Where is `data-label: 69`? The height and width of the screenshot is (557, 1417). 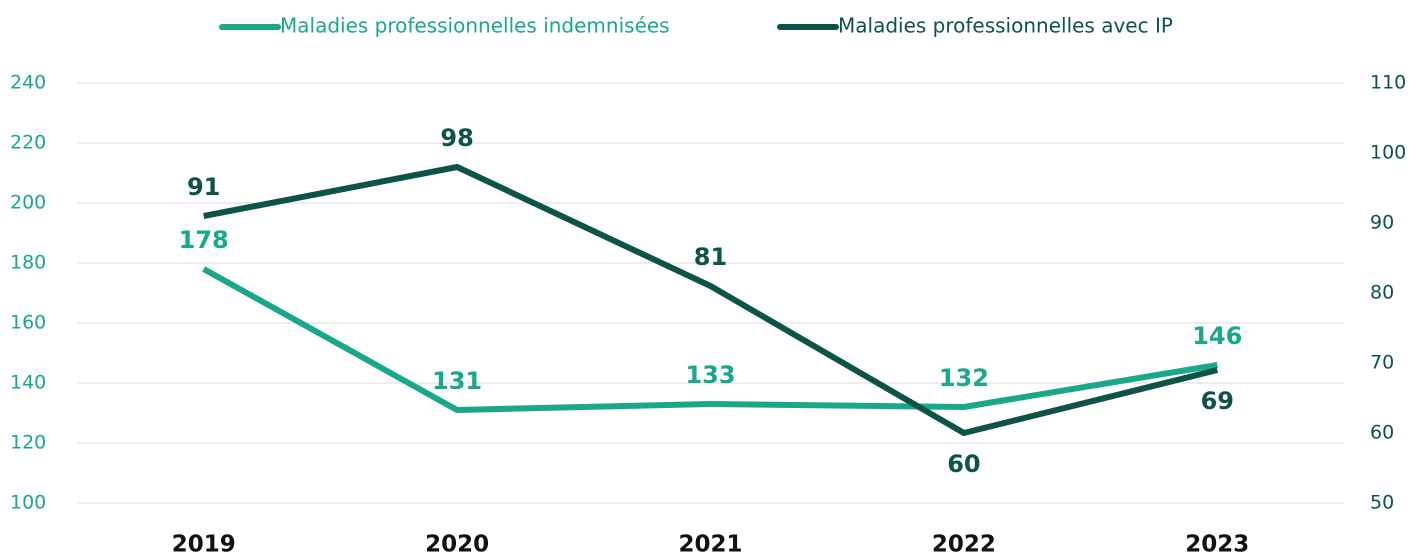
data-label: 69 is located at coordinates (1217, 401).